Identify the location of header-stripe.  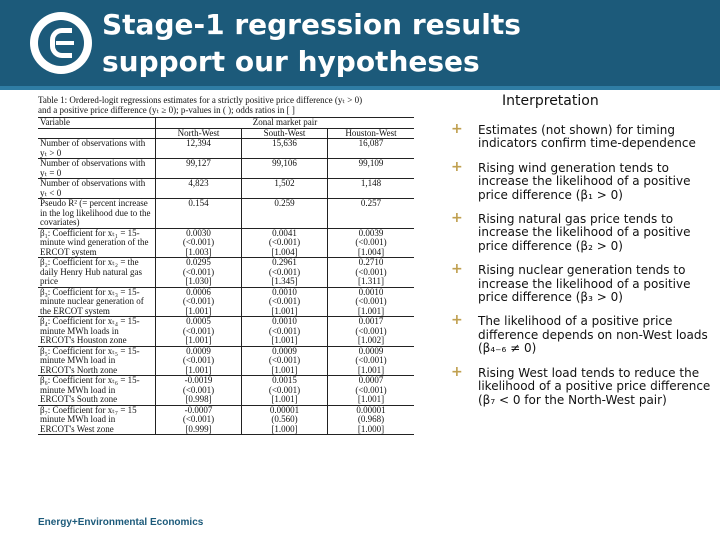
(360, 88).